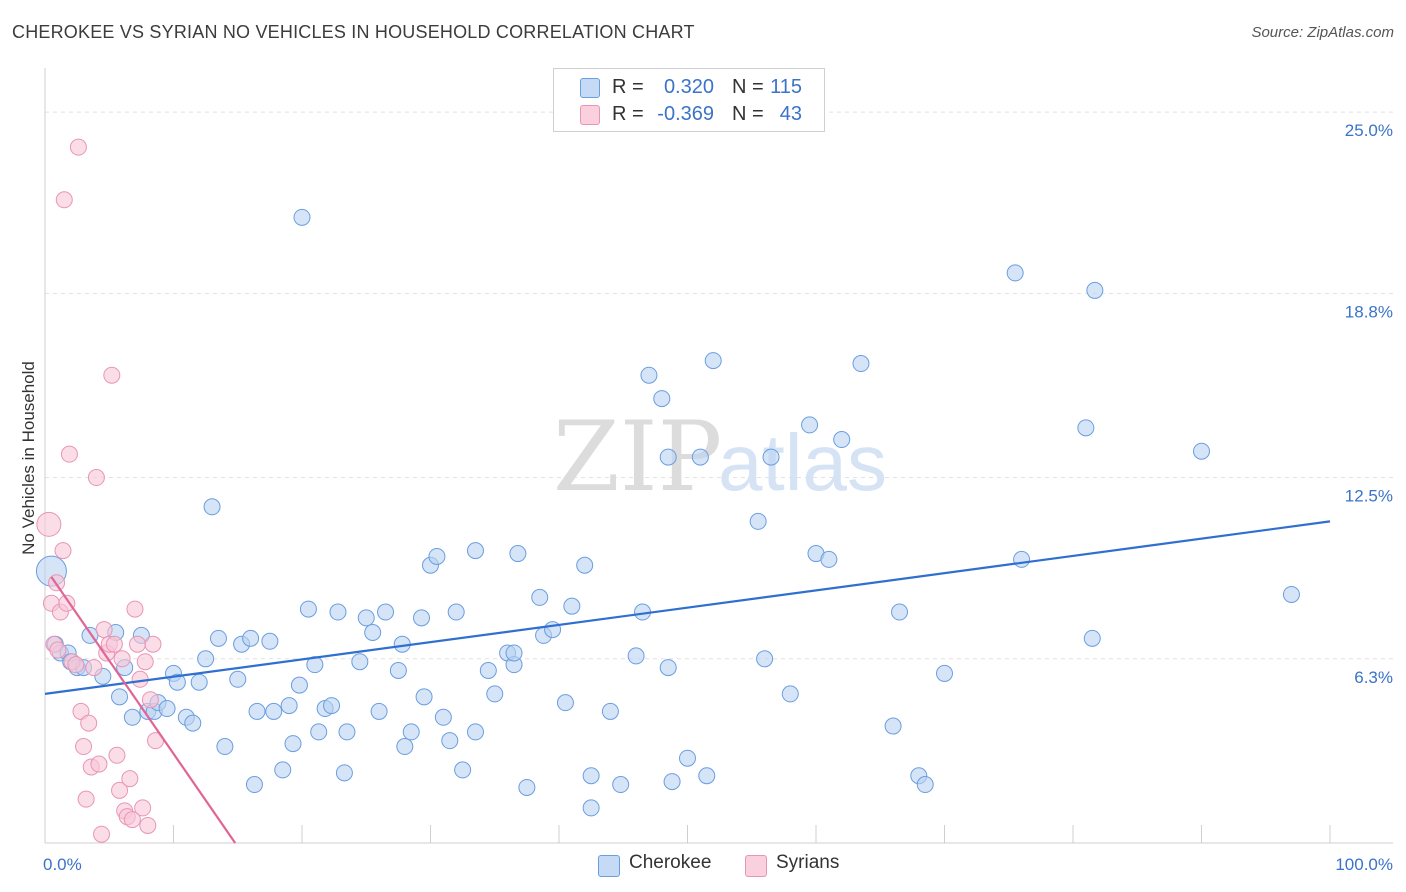 Image resolution: width=1406 pixels, height=892 pixels. I want to click on y-tick-label: 25.0%, so click(1369, 130).